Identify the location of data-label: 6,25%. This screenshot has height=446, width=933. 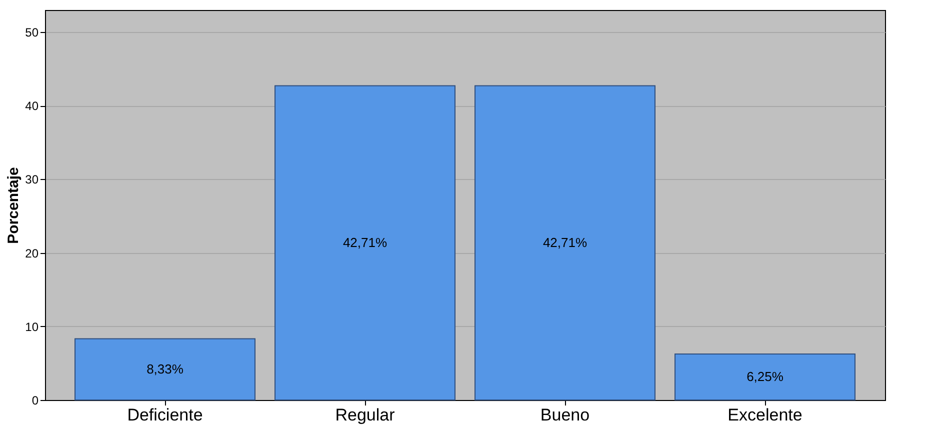
(765, 376).